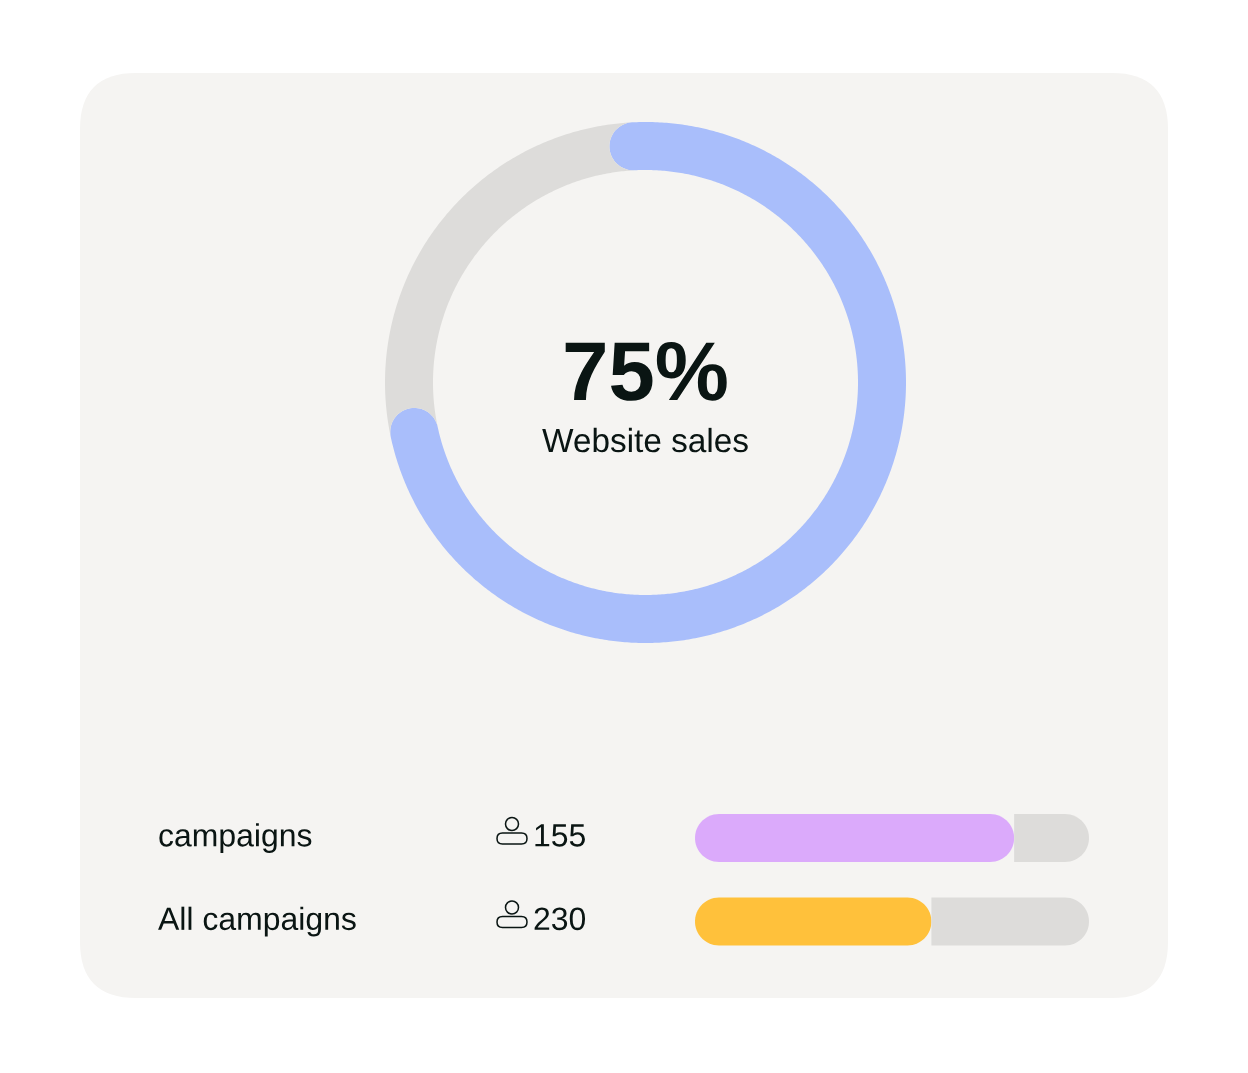 Image resolution: width=1248 pixels, height=1073 pixels. What do you see at coordinates (560, 835) in the screenshot?
I see `text: 155` at bounding box center [560, 835].